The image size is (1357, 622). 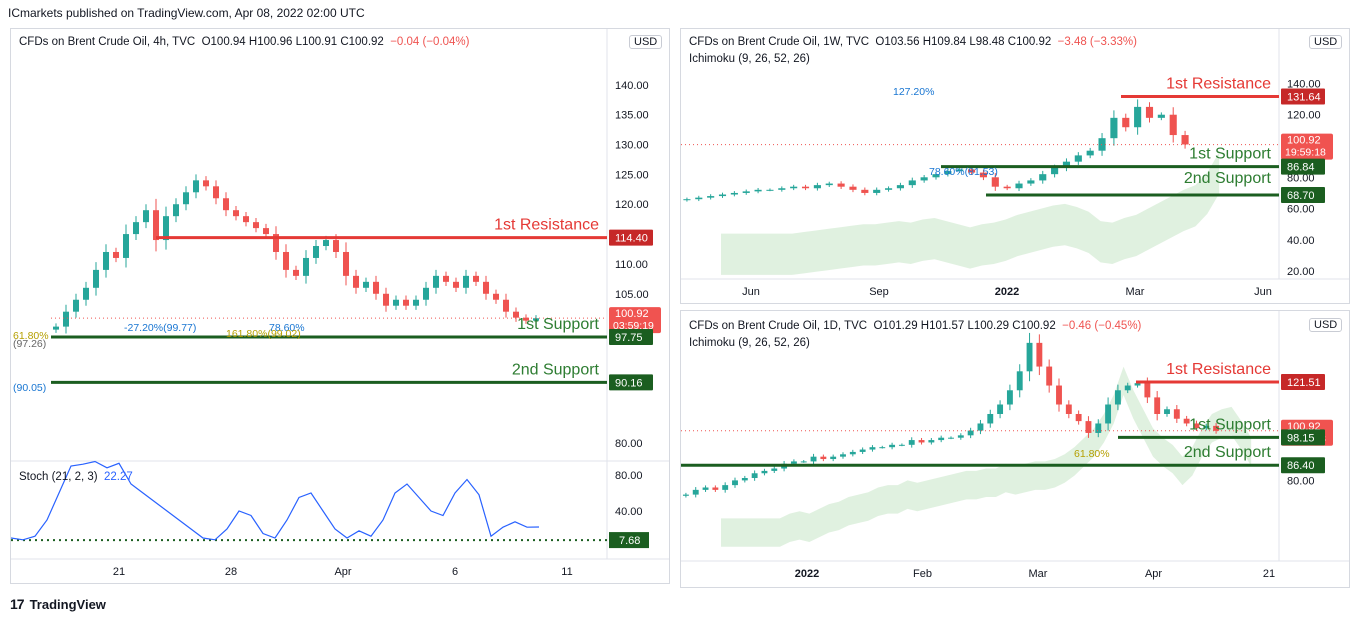 I want to click on tradingview-footer: 17 TradingView, so click(x=58, y=604).